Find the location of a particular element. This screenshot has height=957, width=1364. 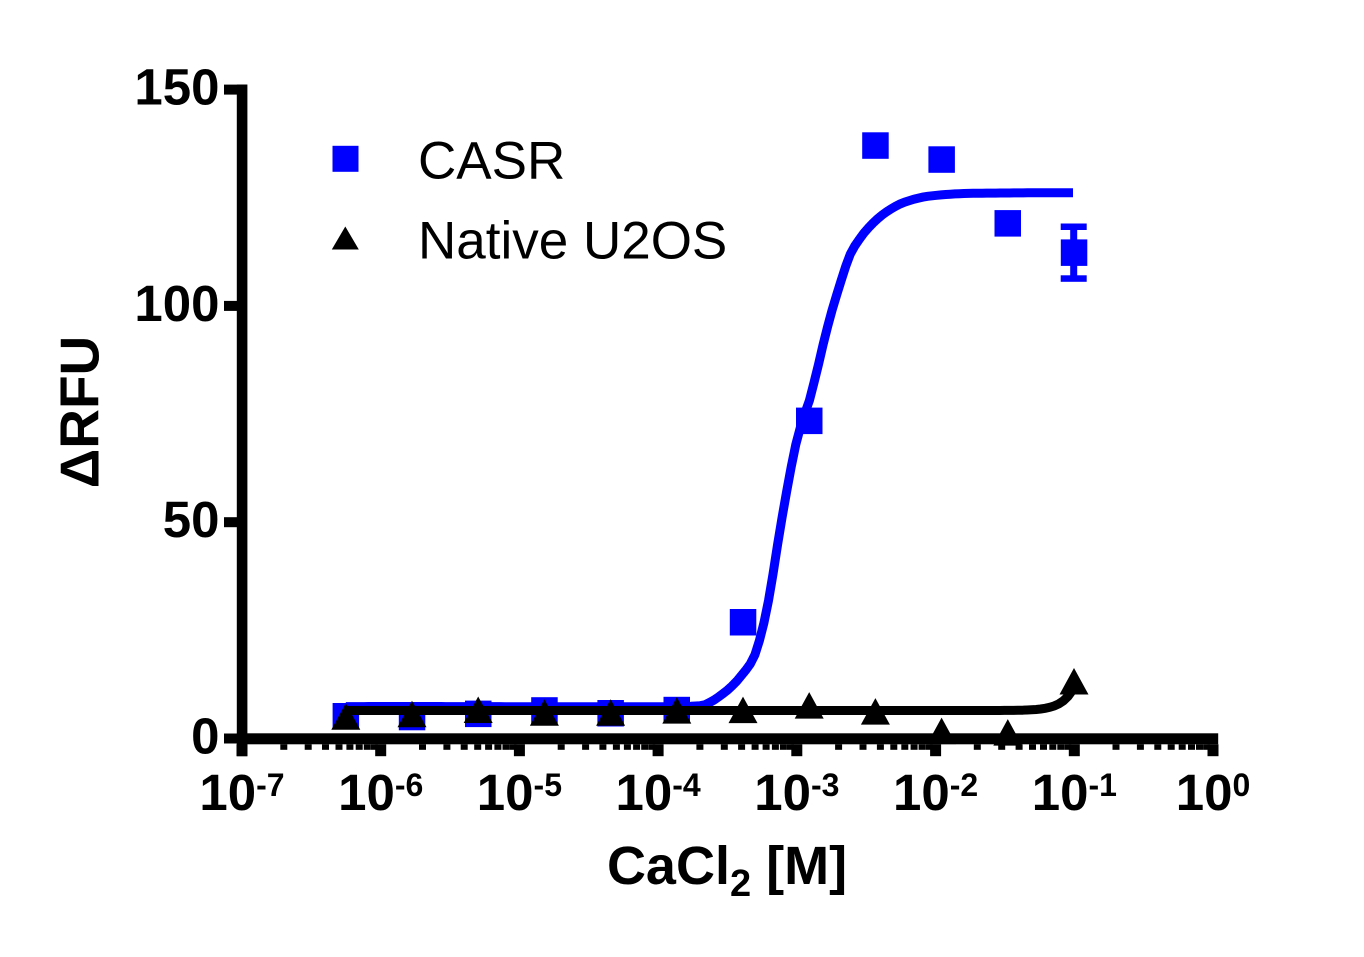

svg-text: CaCl2 [M] is located at coordinates (727, 870).